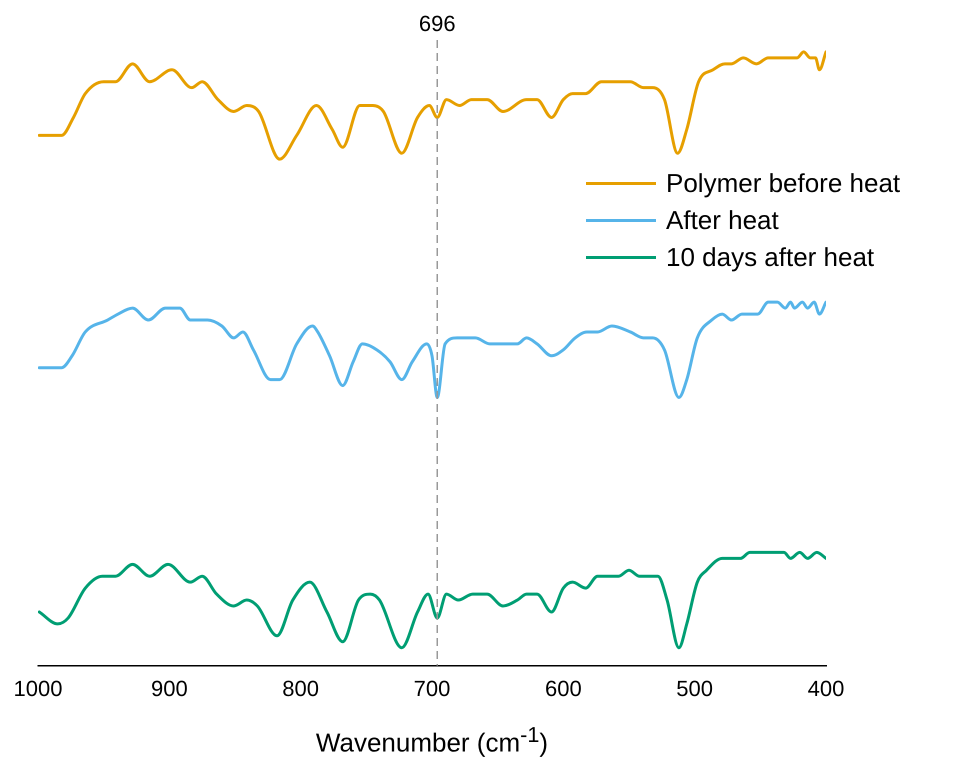 Image resolution: width=968 pixels, height=778 pixels. I want to click on x-tick-label: 700, so click(432, 688).